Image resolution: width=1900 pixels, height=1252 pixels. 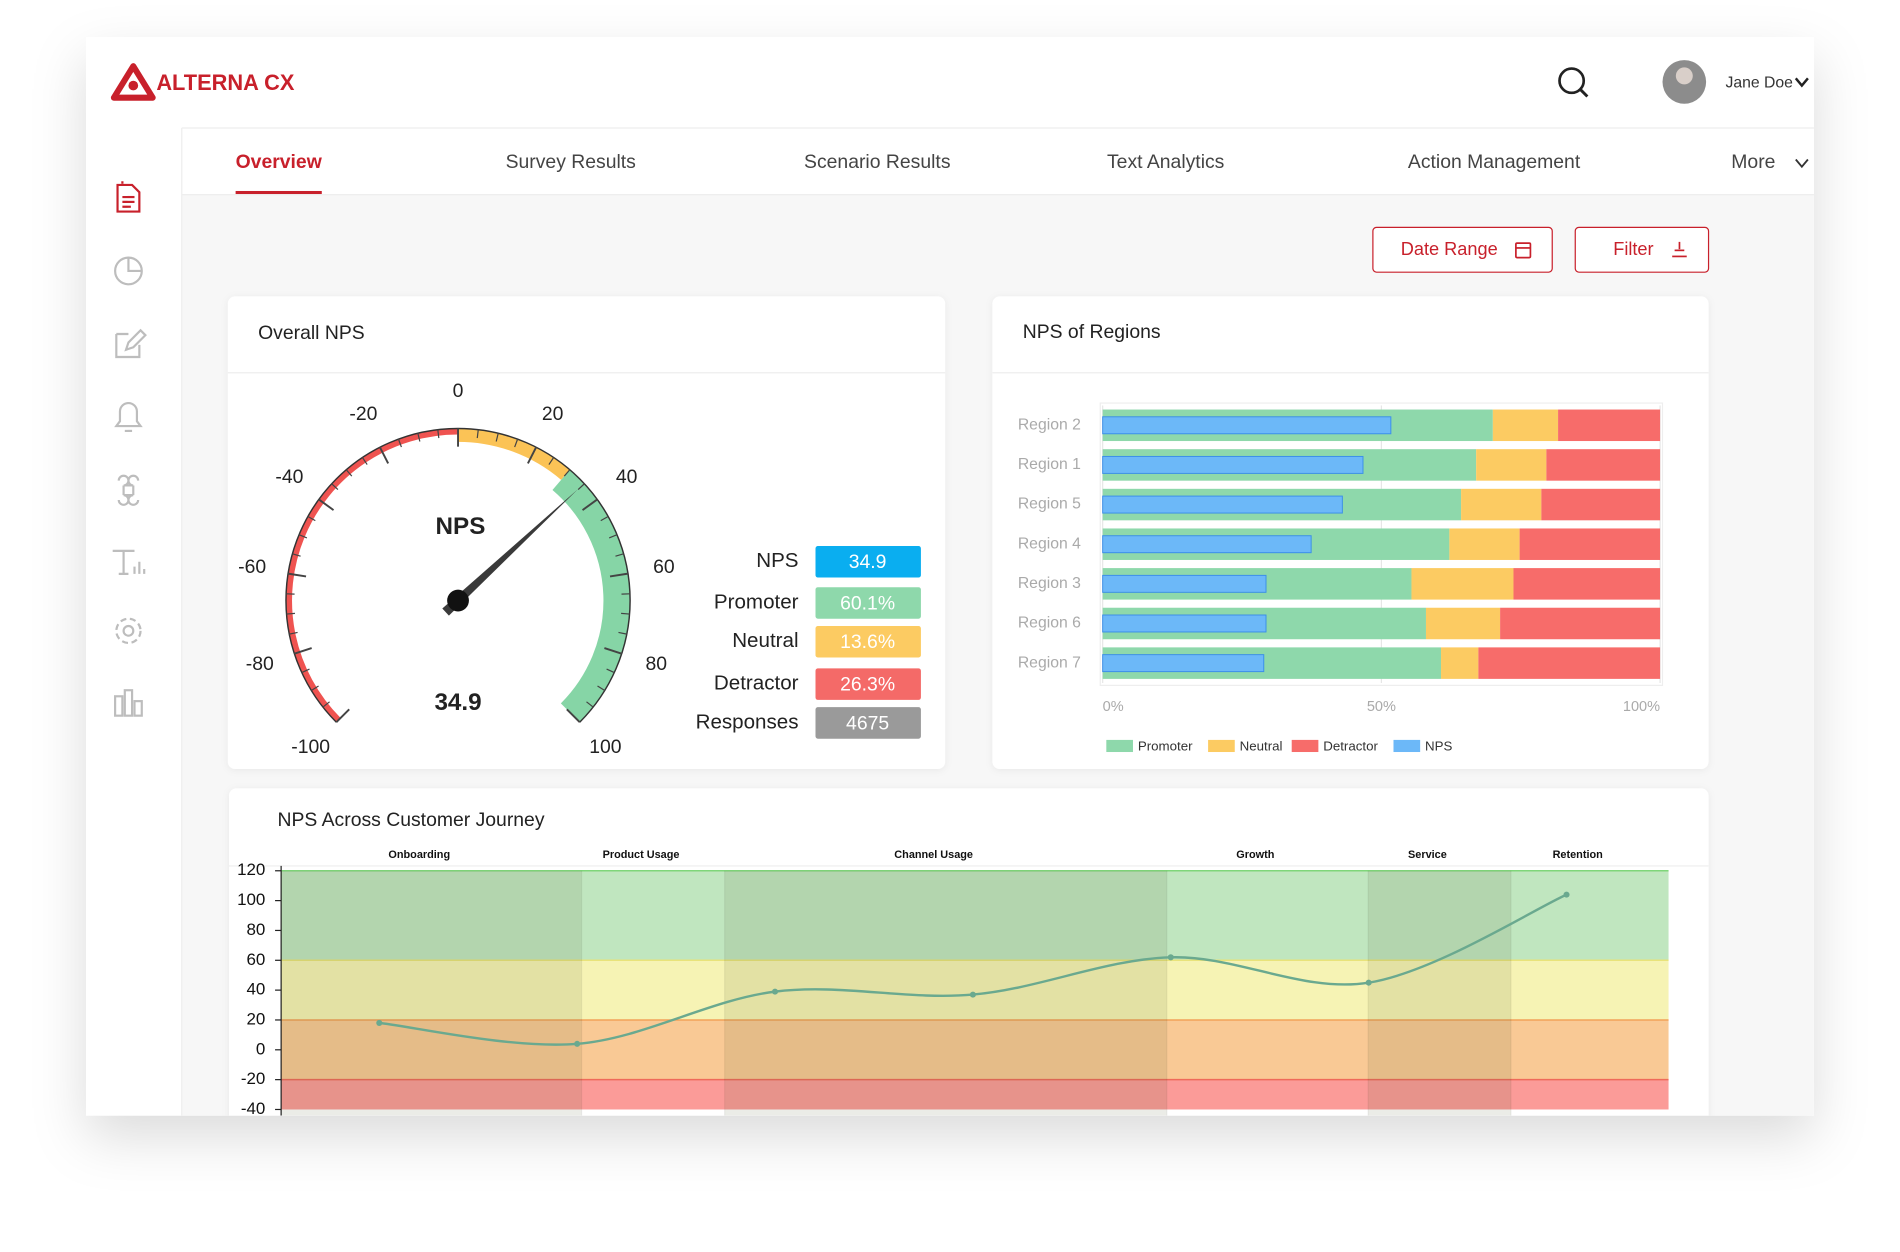 I want to click on logo-icon, so click(x=133, y=82).